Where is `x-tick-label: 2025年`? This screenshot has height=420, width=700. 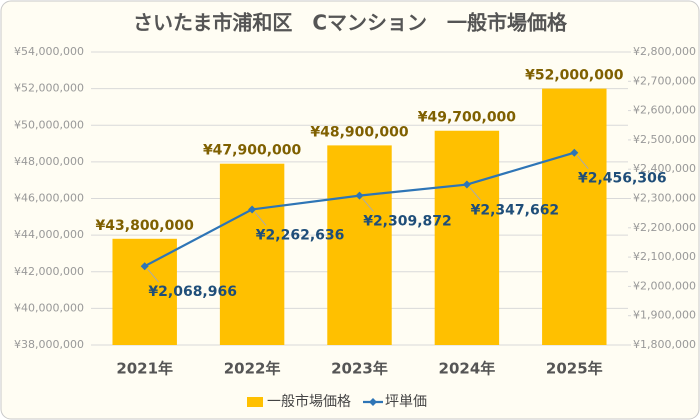 x-tick-label: 2025年 is located at coordinates (574, 369).